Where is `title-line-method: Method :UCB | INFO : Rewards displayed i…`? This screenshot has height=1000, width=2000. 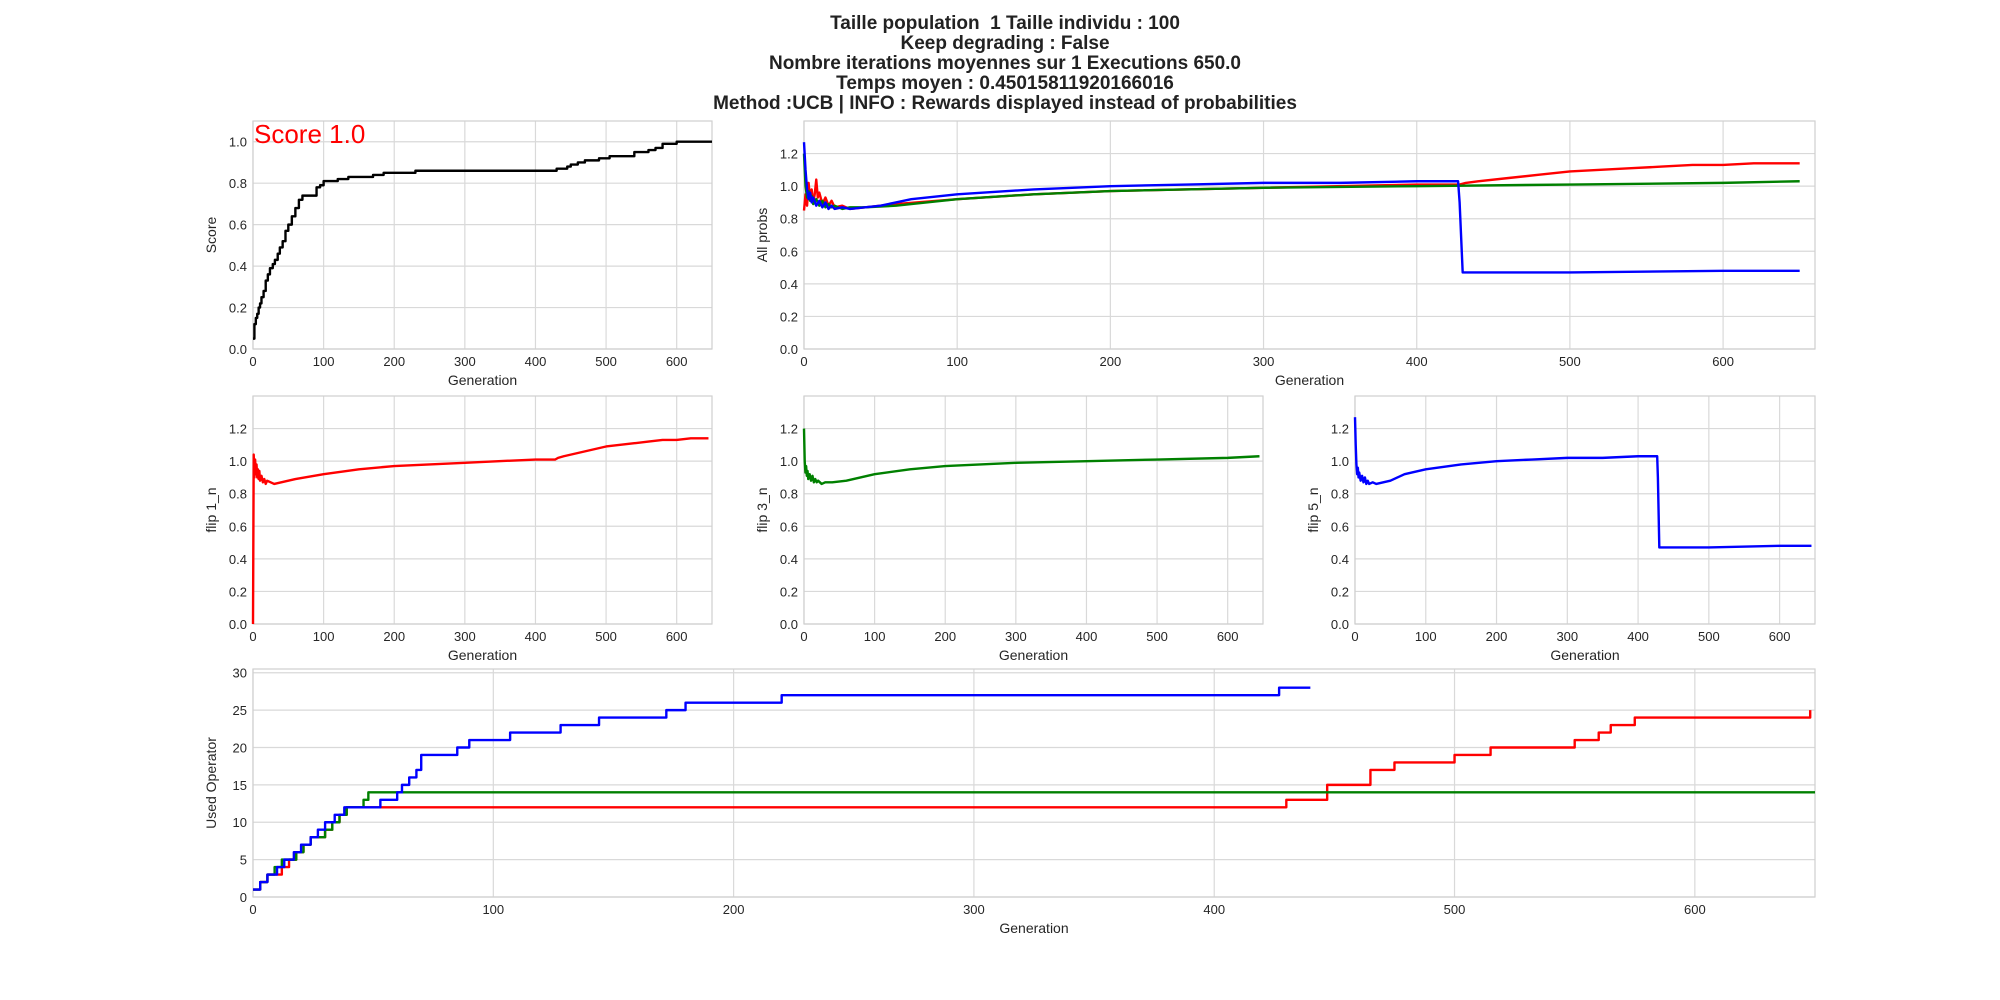
title-line-method: Method :UCB | INFO : Rewards displayed i… is located at coordinates (1005, 103).